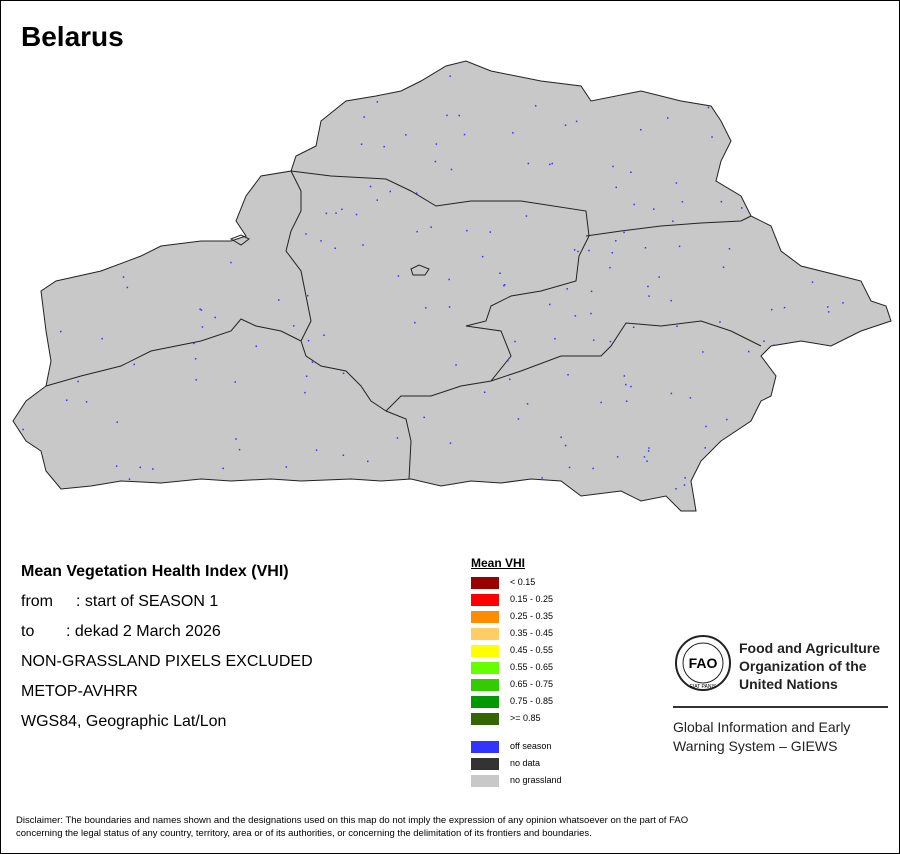 This screenshot has width=900, height=854. I want to click on logo-text: FAO, so click(703, 663).